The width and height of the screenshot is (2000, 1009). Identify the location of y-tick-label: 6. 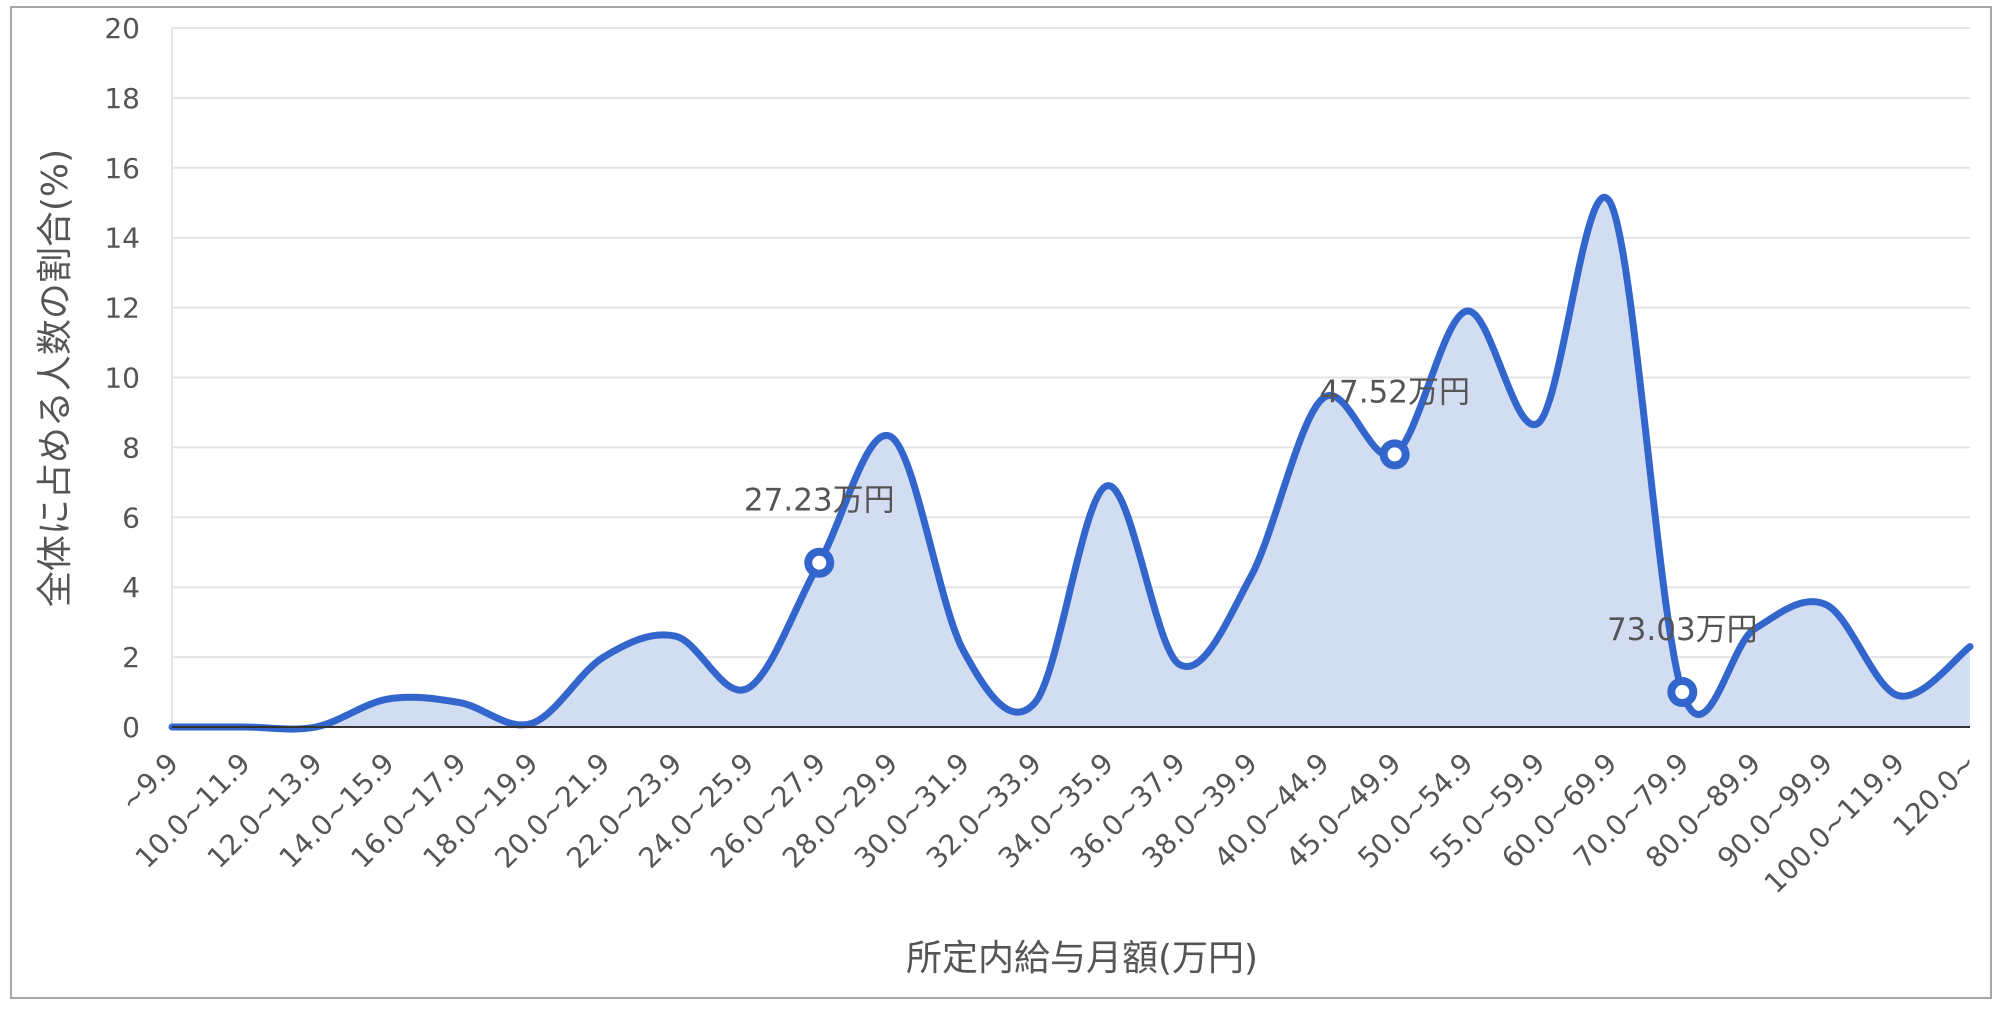
(131, 517).